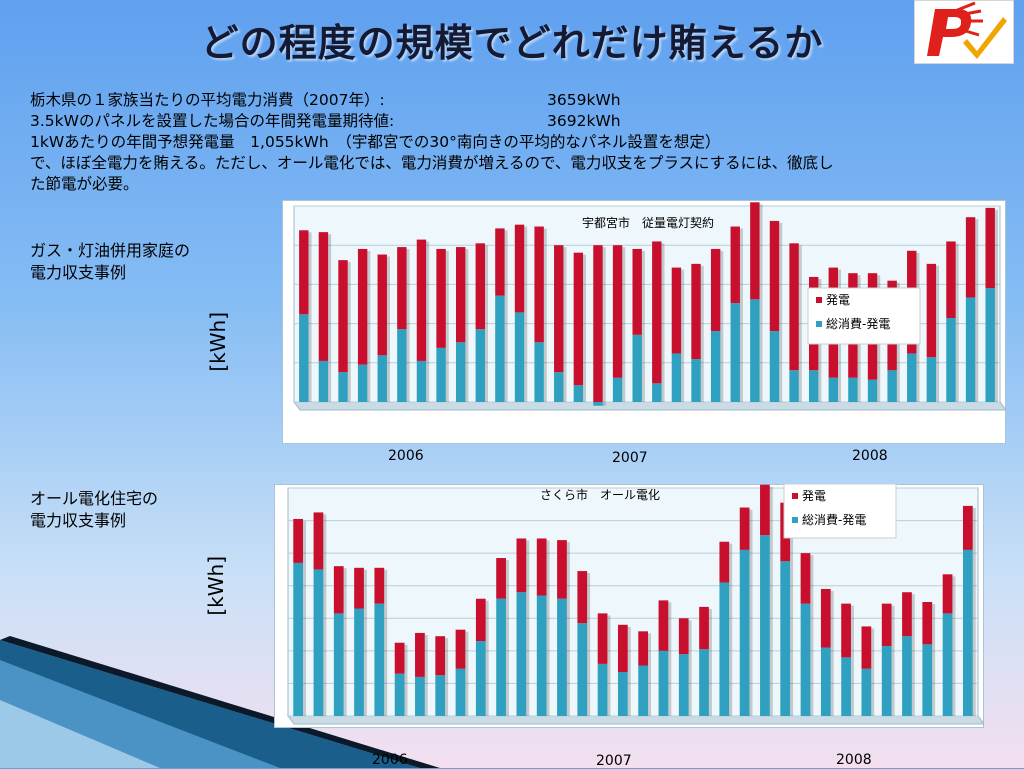  What do you see at coordinates (512, 43) in the screenshot?
I see `slide-title: どの程度の規模でどれだけ賄えるか` at bounding box center [512, 43].